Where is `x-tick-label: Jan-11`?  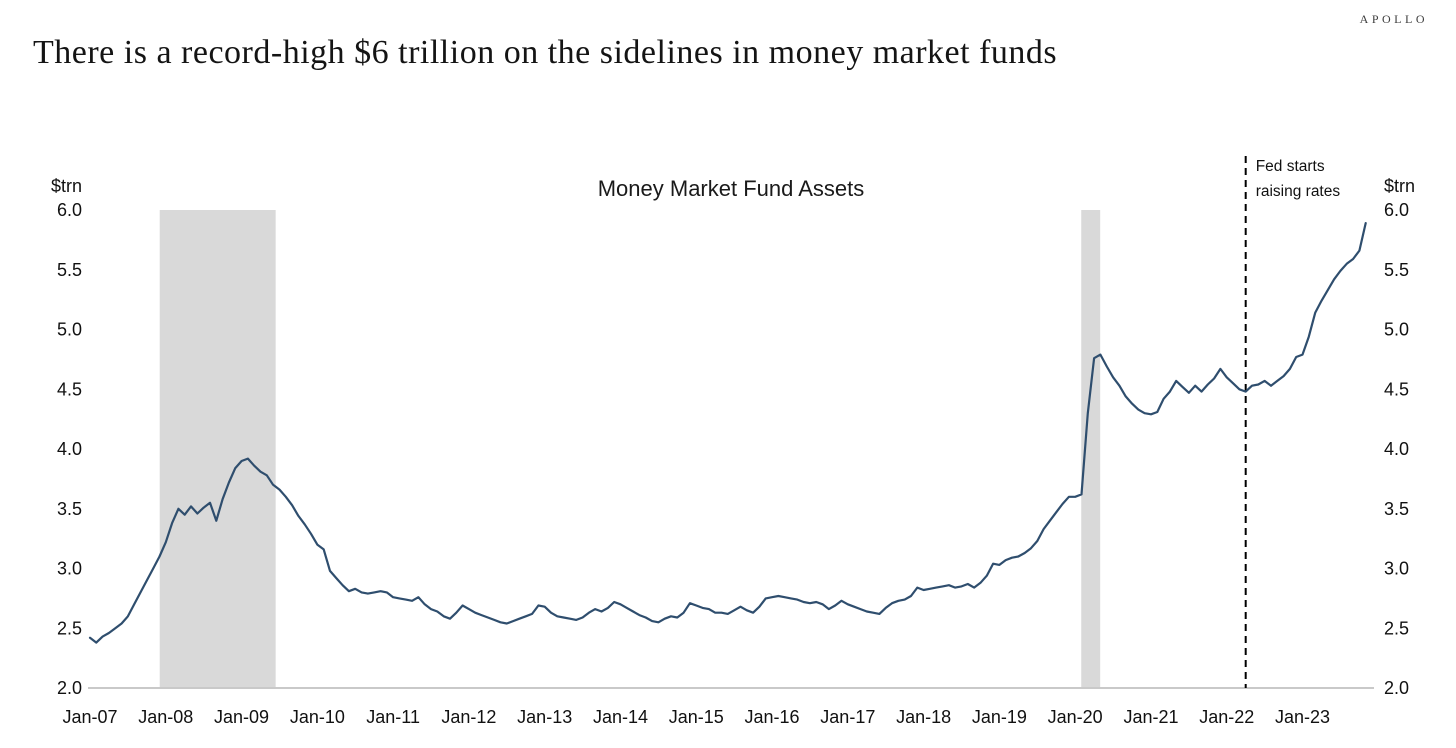 x-tick-label: Jan-11 is located at coordinates (393, 717).